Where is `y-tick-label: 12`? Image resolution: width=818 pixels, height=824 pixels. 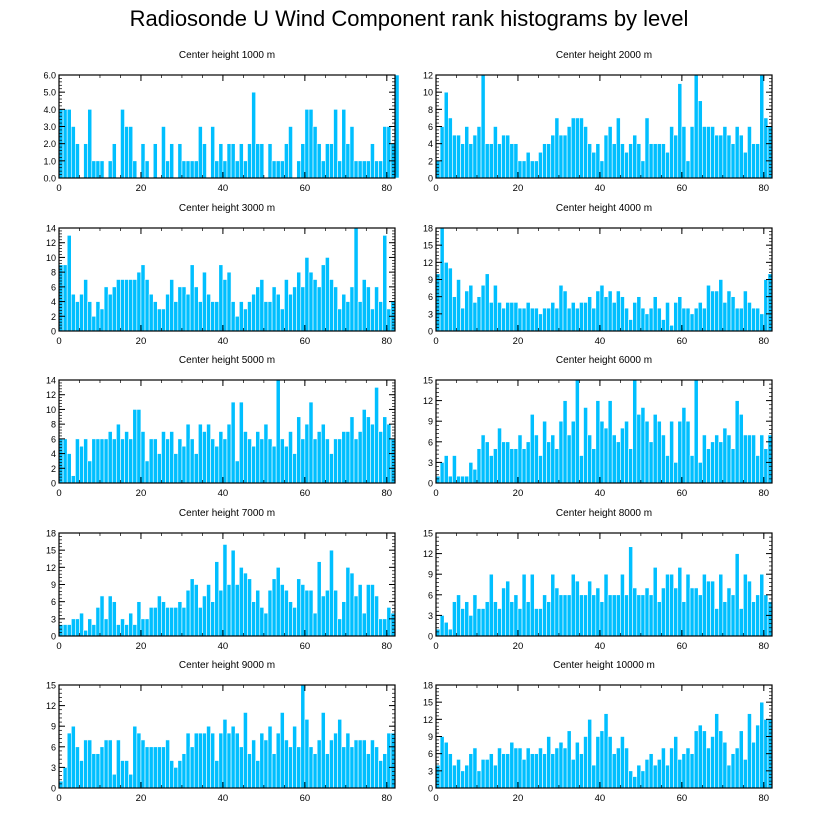
y-tick-label: 12 is located at coordinates (428, 720).